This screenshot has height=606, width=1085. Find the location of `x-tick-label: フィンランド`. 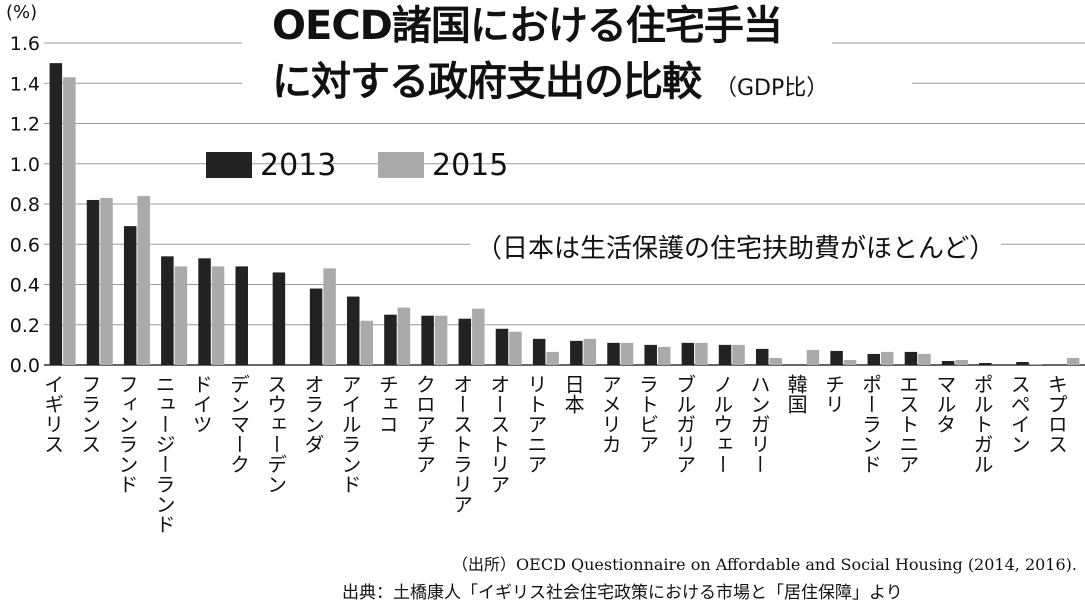

x-tick-label: フィンランド is located at coordinates (127, 434).